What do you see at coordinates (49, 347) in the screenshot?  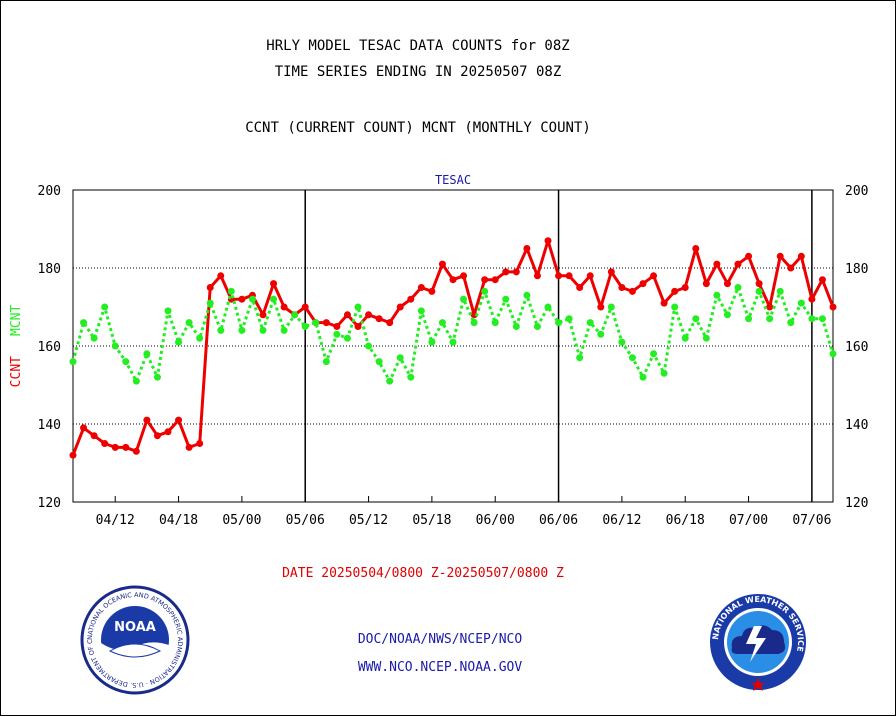 I see `y-tick-label-left: 160` at bounding box center [49, 347].